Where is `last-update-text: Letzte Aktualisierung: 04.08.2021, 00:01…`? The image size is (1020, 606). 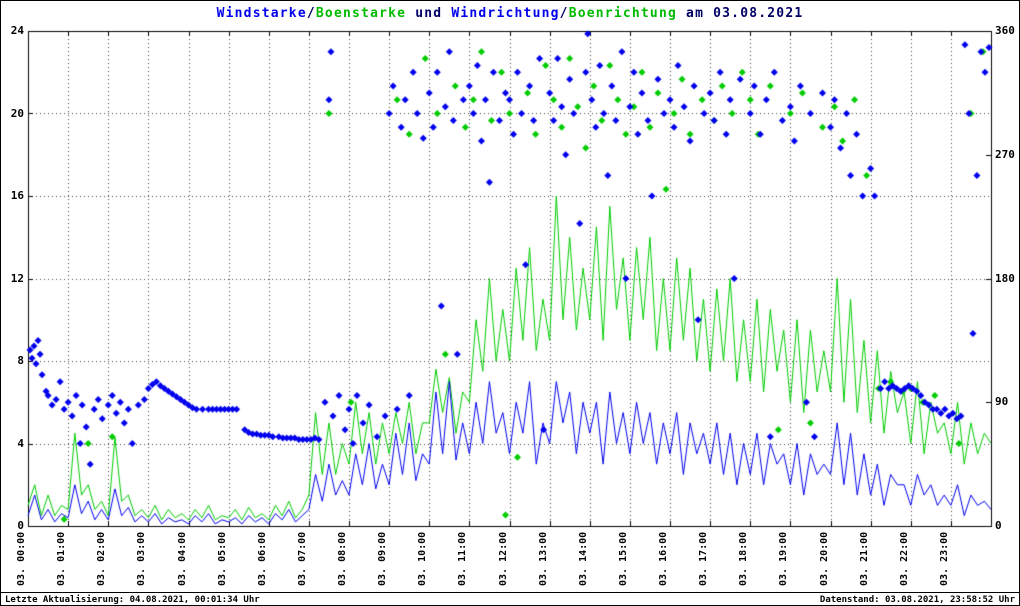 last-update-text: Letzte Aktualisierung: 04.08.2021, 00:01… is located at coordinates (132, 600).